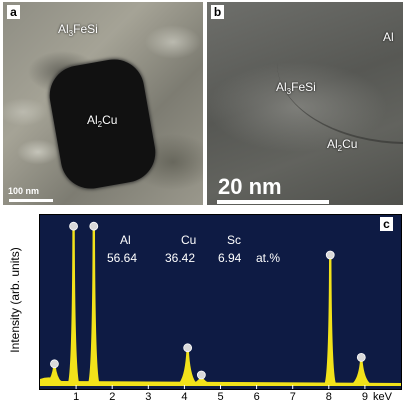 The height and width of the screenshot is (412, 406). I want to click on scale-bar-label-b: 20 nm, so click(250, 186).